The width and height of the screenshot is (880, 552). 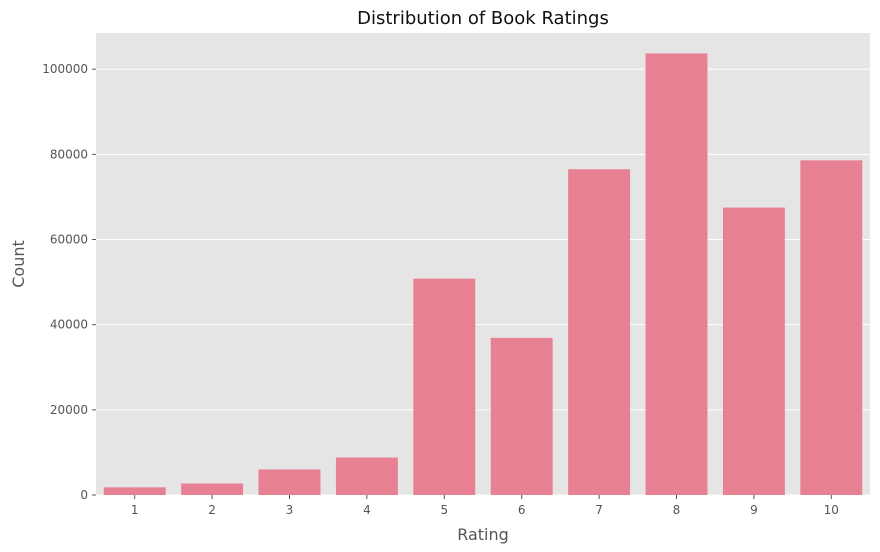 What do you see at coordinates (522, 510) in the screenshot?
I see `x-tick-label: 6` at bounding box center [522, 510].